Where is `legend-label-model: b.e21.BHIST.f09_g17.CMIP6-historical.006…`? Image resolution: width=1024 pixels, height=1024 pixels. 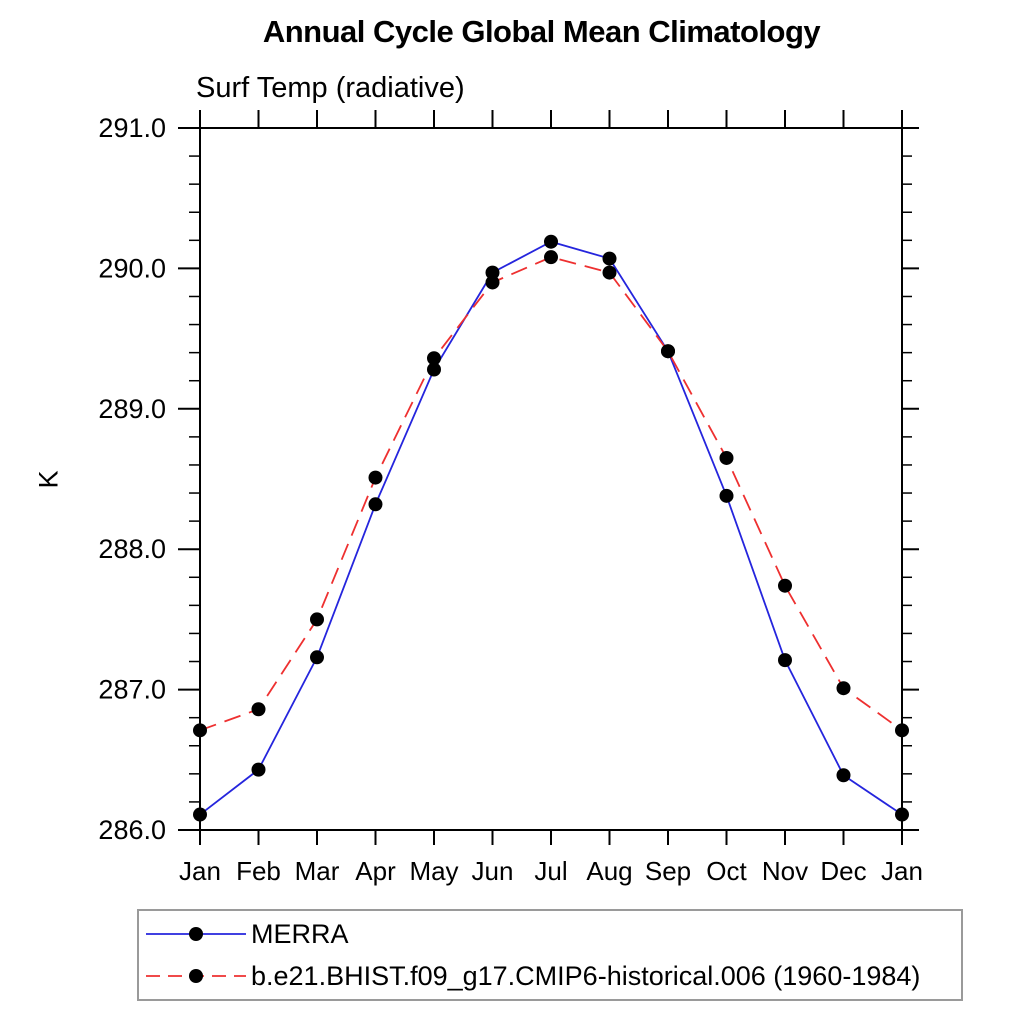 legend-label-model: b.e21.BHIST.f09_g17.CMIP6-historical.006… is located at coordinates (586, 975).